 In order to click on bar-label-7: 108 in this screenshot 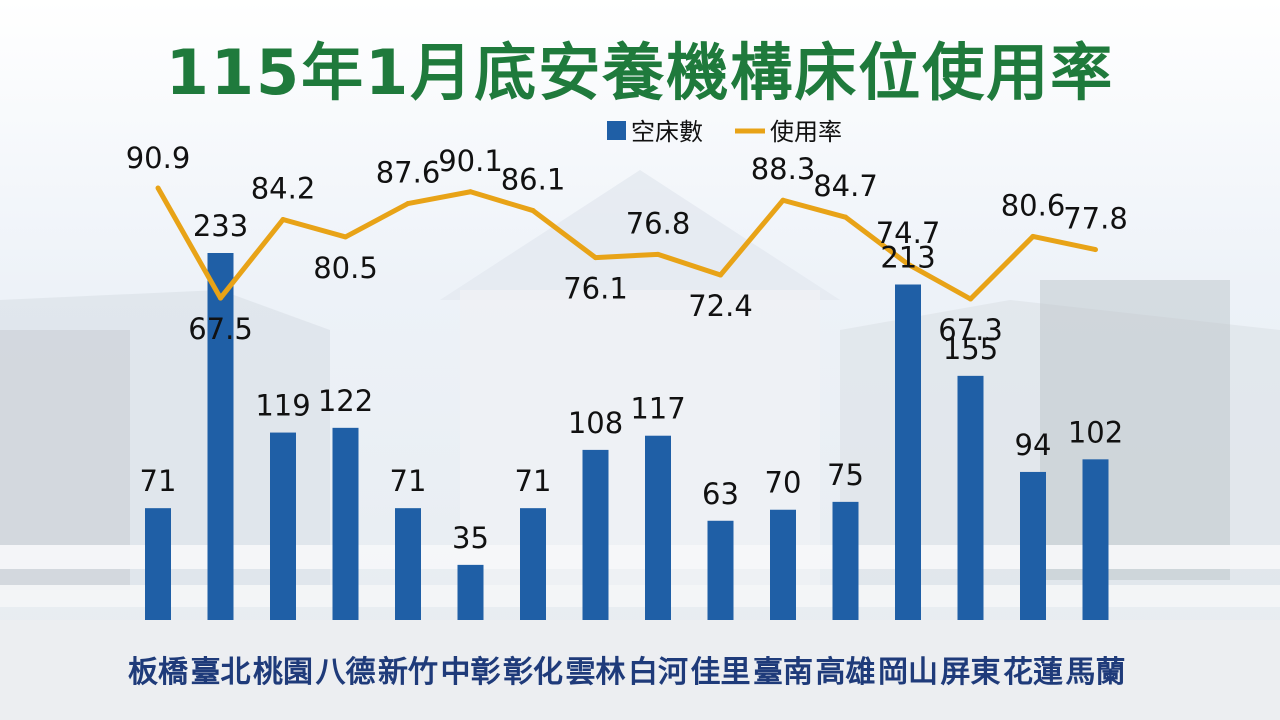, I will do `click(595, 423)`.